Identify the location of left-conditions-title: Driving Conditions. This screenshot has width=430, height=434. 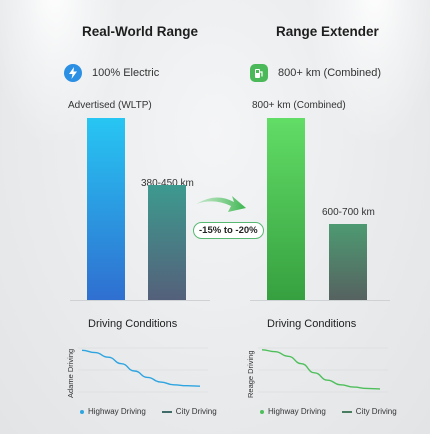
(133, 324).